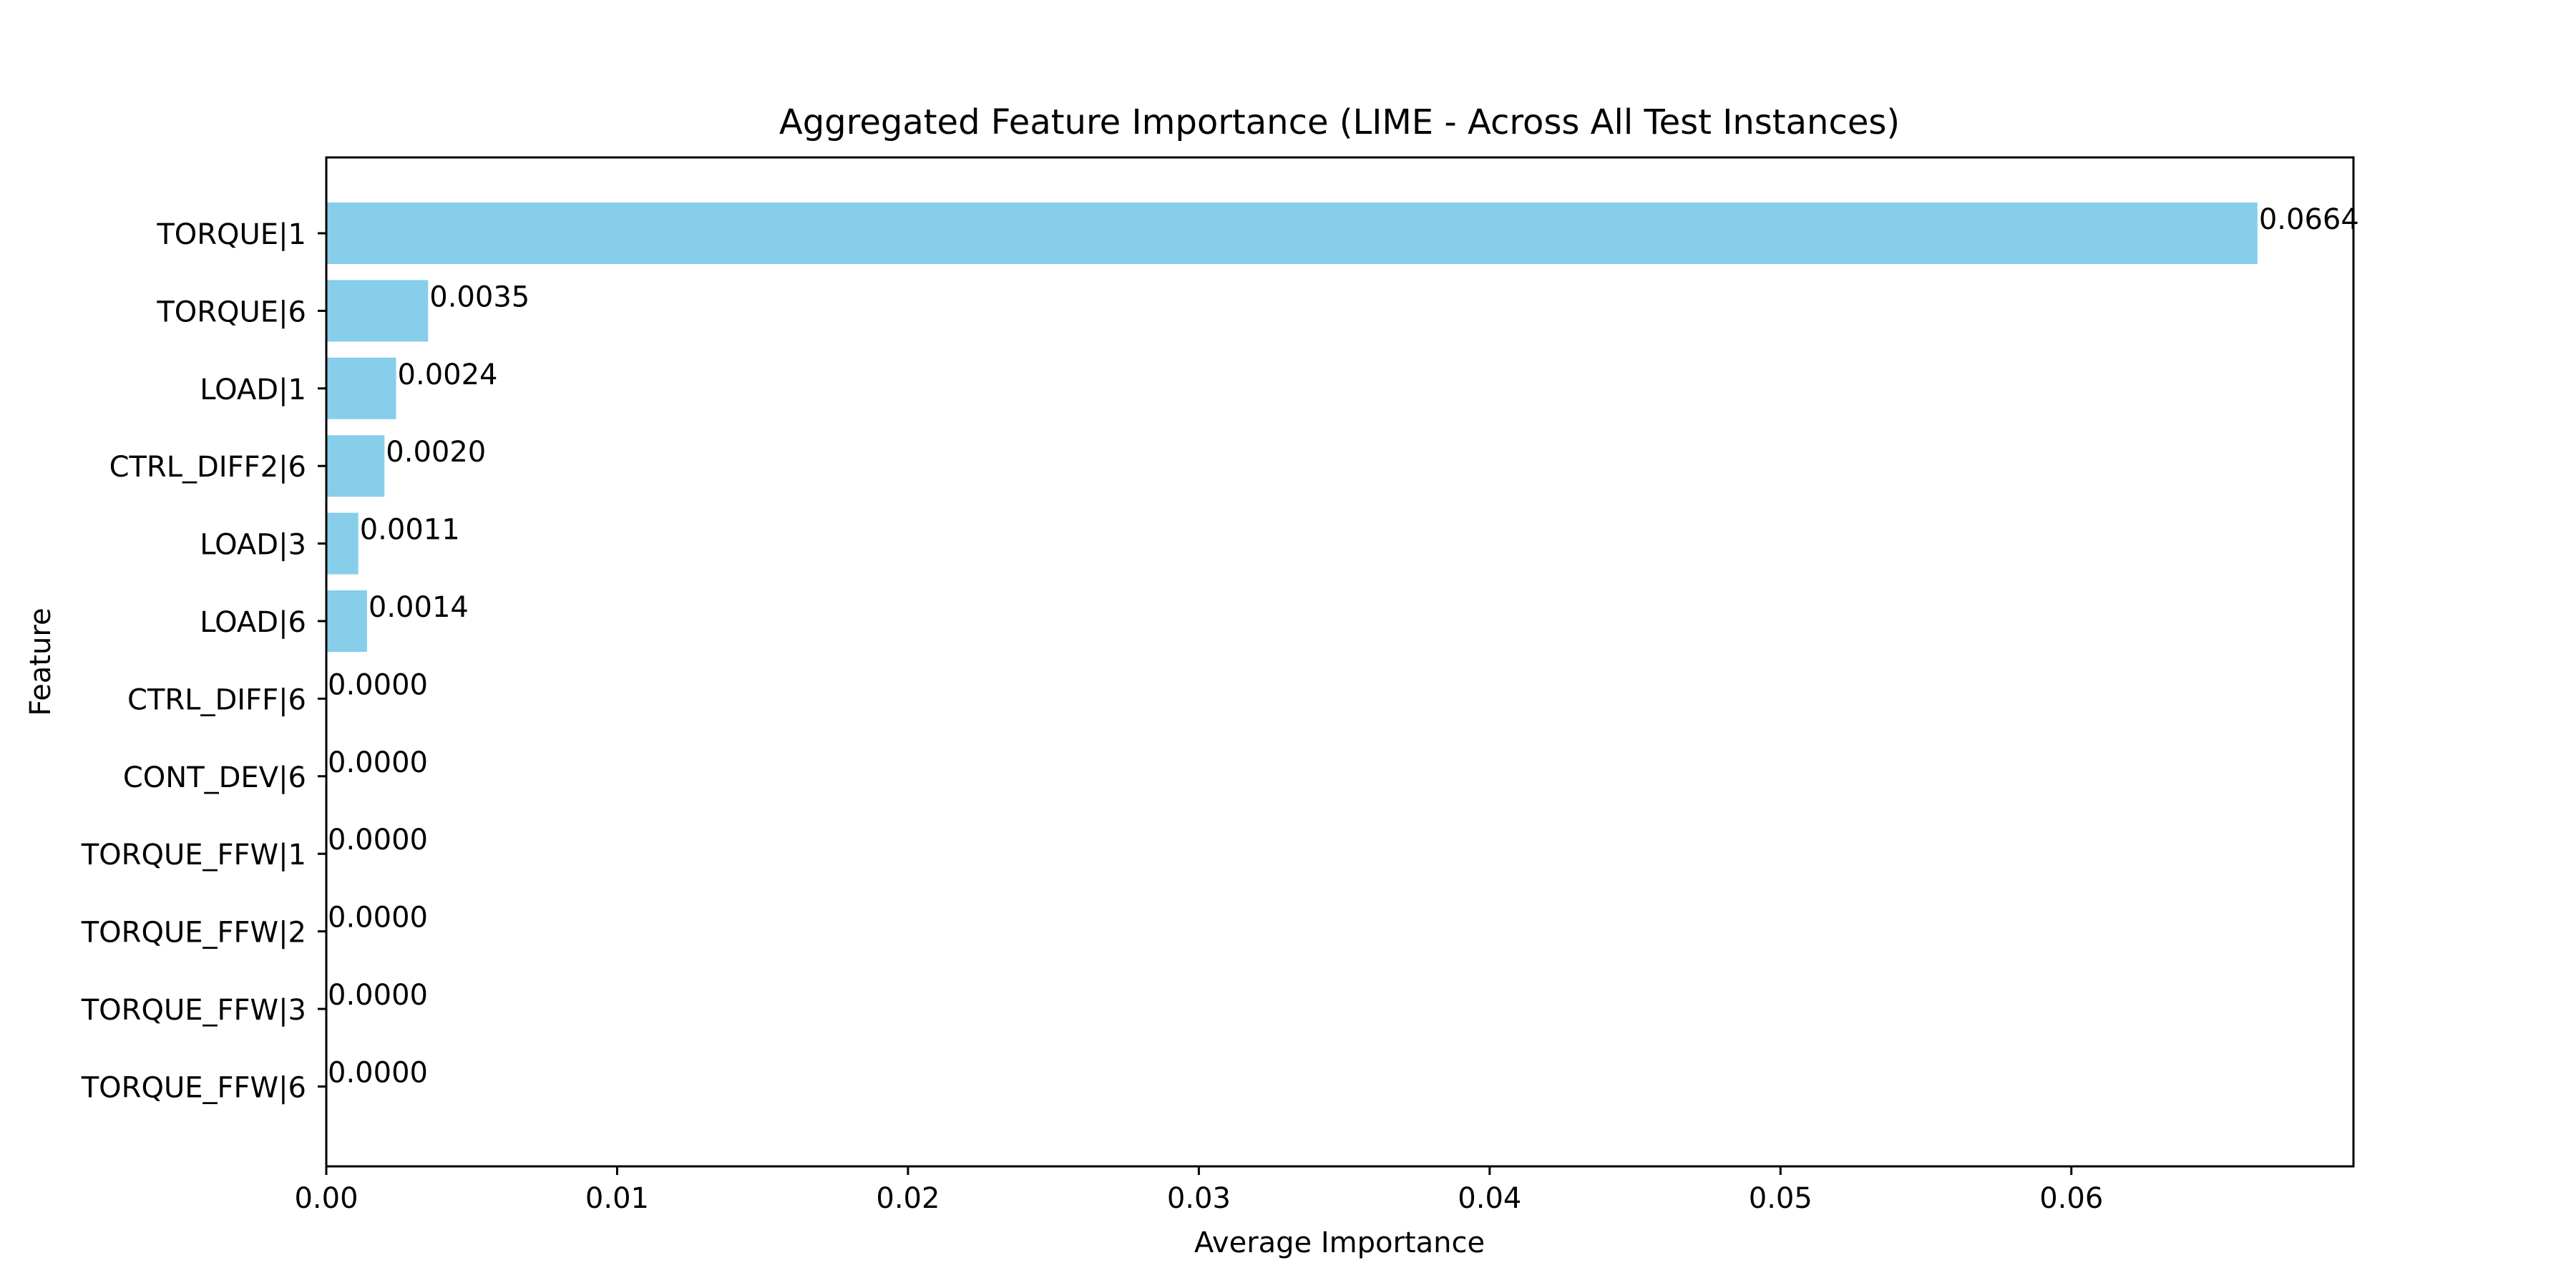  What do you see at coordinates (208, 467) in the screenshot?
I see `y-tick-label: CTRL_DIFF2|6` at bounding box center [208, 467].